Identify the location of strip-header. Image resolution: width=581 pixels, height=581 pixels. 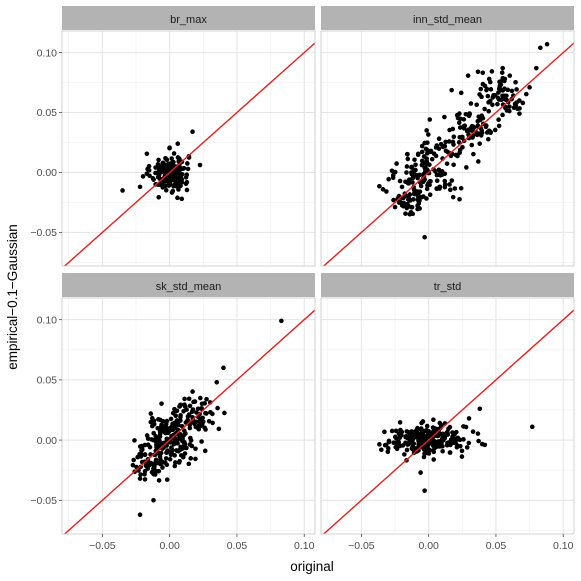
(447, 18).